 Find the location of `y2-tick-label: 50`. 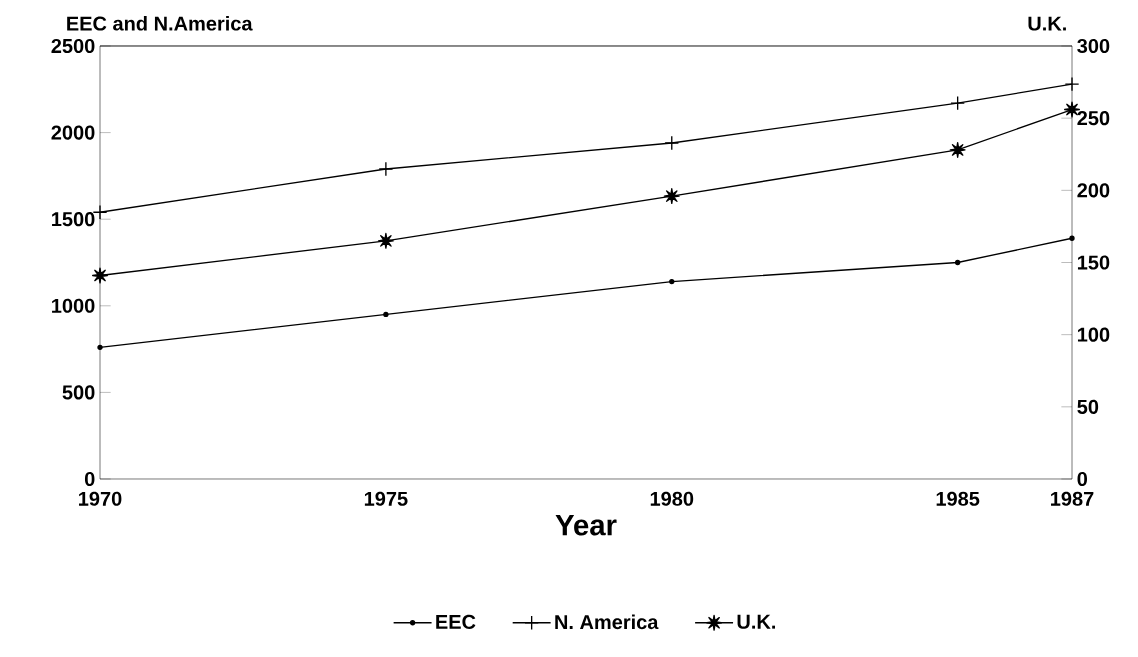

y2-tick-label: 50 is located at coordinates (1088, 406).